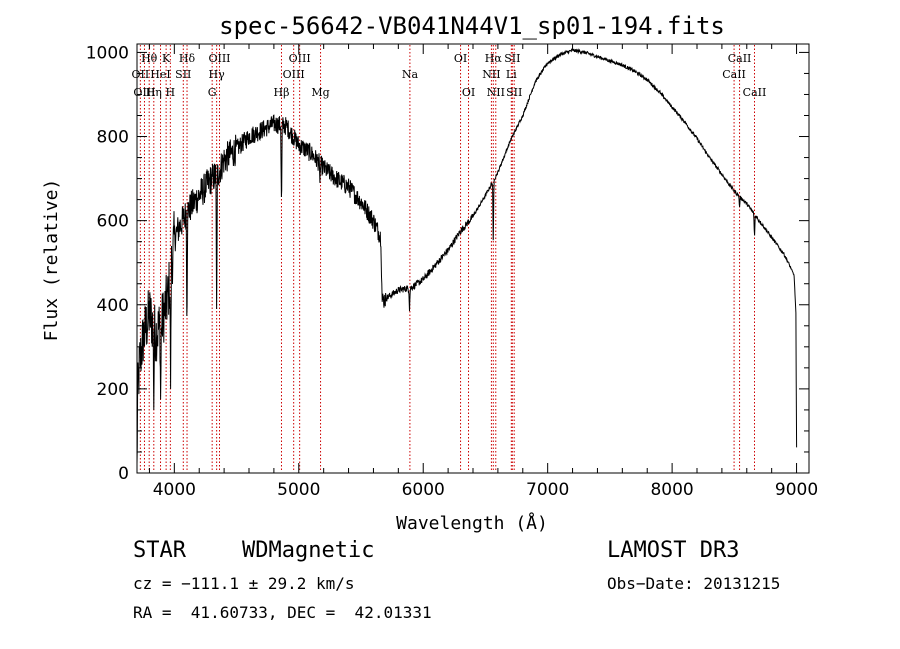 This screenshot has height=649, width=900. I want to click on observation-date: Obs−Date: 20131215, so click(694, 583).